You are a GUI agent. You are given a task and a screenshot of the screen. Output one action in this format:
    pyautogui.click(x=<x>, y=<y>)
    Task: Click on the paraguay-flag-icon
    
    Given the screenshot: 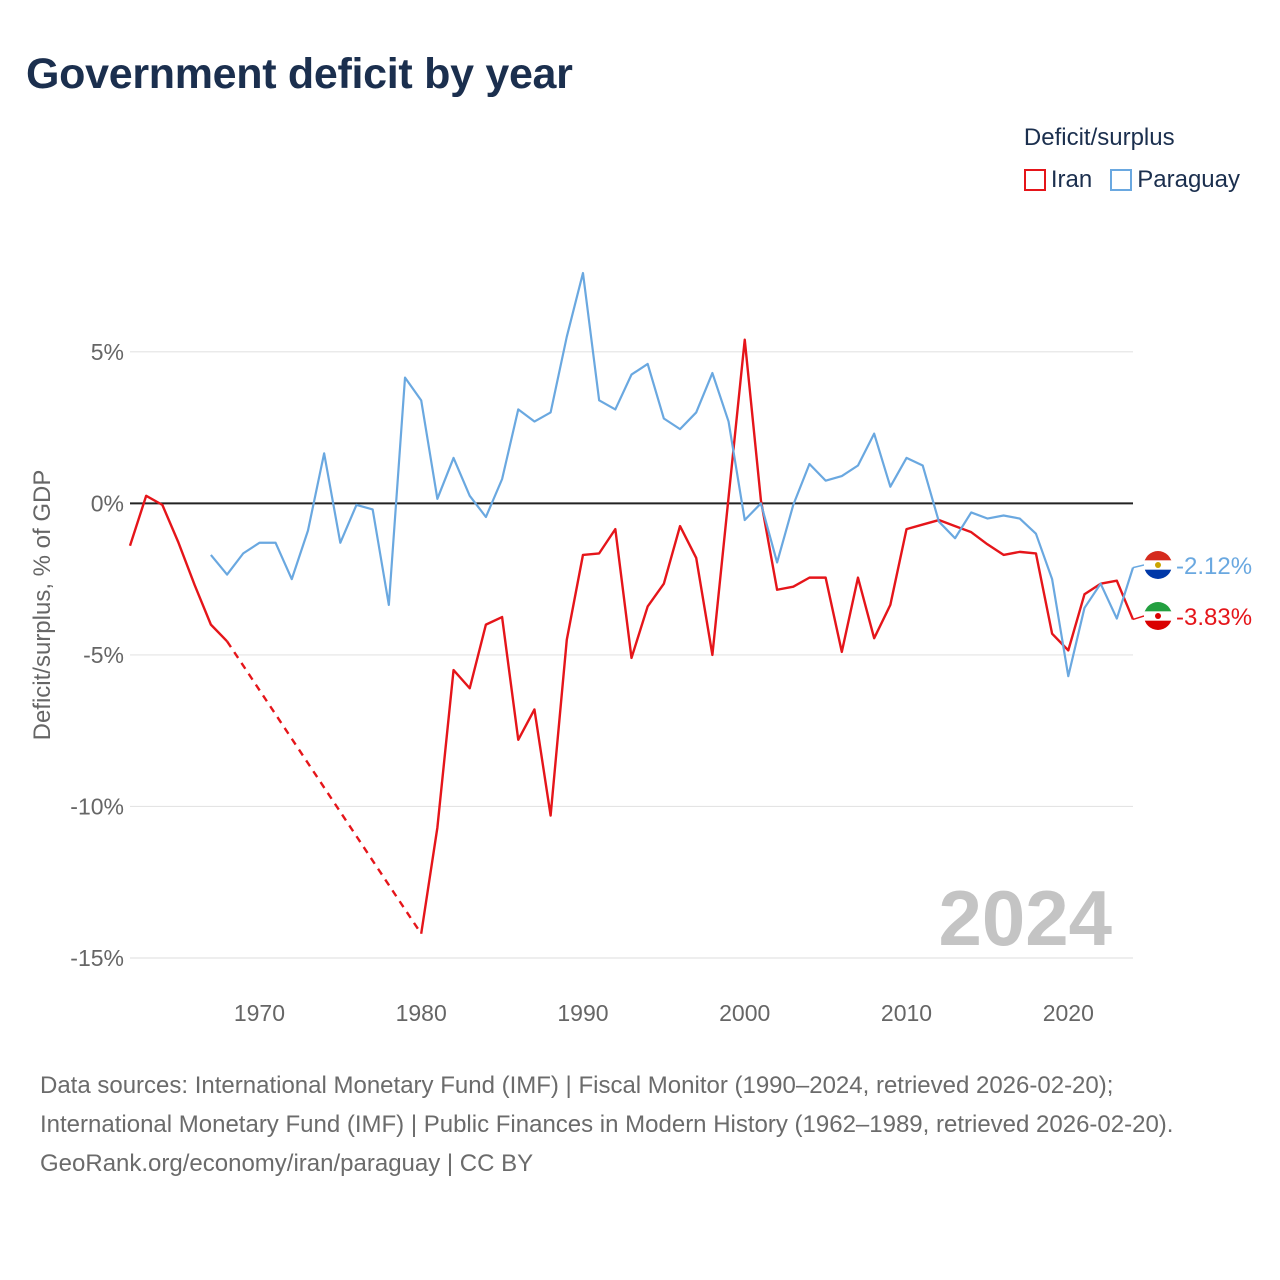 What is the action you would take?
    pyautogui.click(x=1158, y=565)
    